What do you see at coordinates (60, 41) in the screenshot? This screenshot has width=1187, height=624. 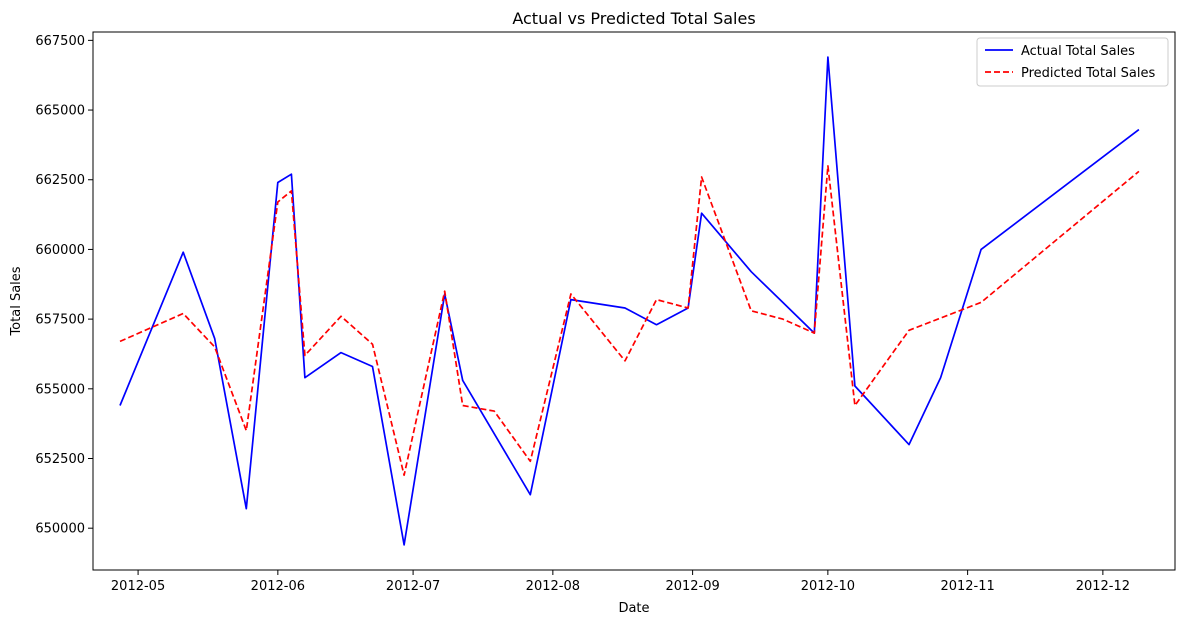 I see `y-tick-label: 667500` at bounding box center [60, 41].